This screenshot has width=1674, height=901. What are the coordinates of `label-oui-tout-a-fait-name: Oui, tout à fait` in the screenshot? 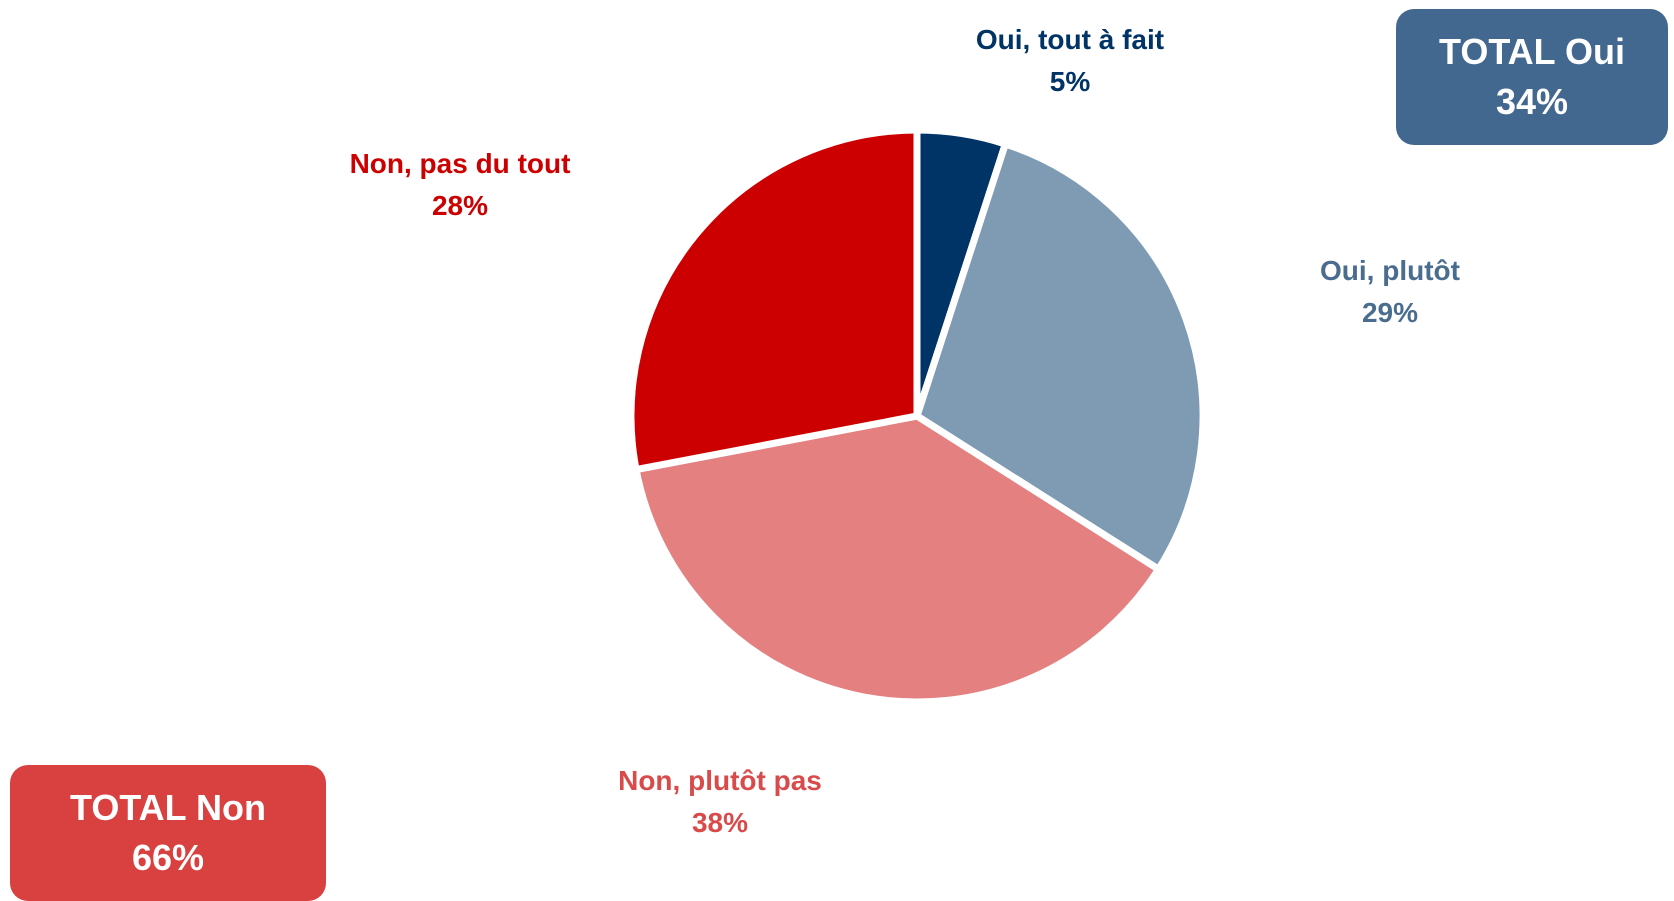 It's located at (1070, 39).